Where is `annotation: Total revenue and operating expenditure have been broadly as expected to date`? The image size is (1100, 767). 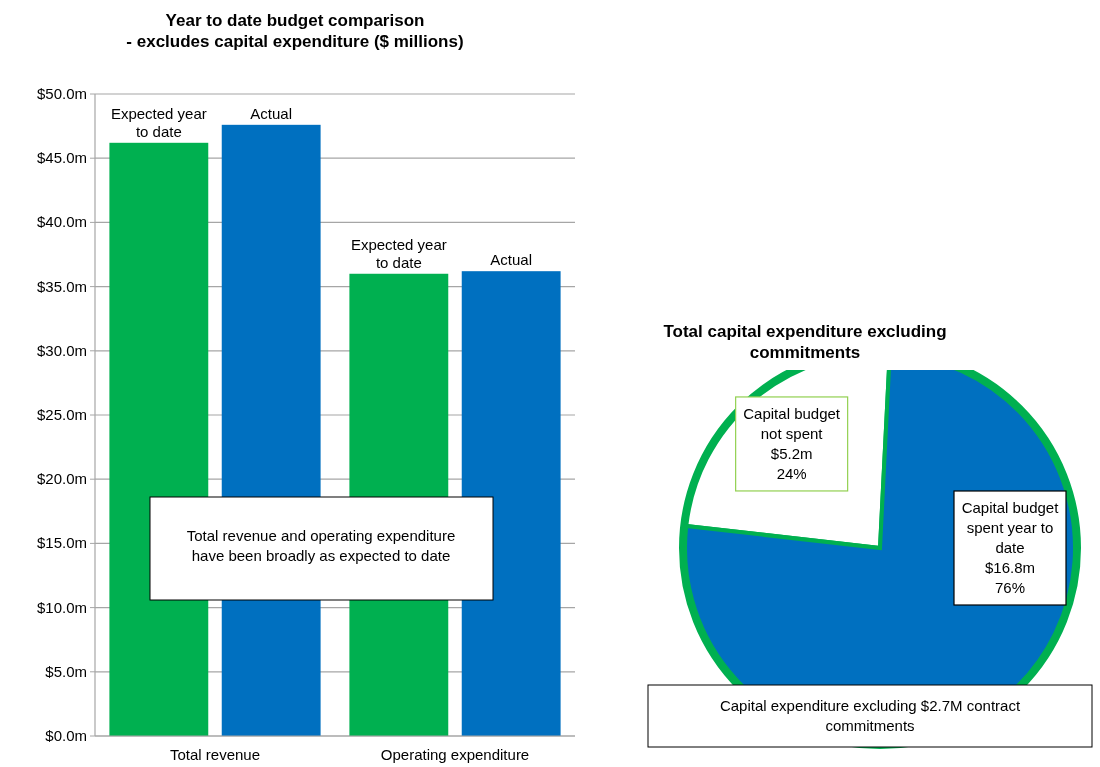 annotation: Total revenue and operating expenditure have been broadly as expected to date is located at coordinates (321, 545).